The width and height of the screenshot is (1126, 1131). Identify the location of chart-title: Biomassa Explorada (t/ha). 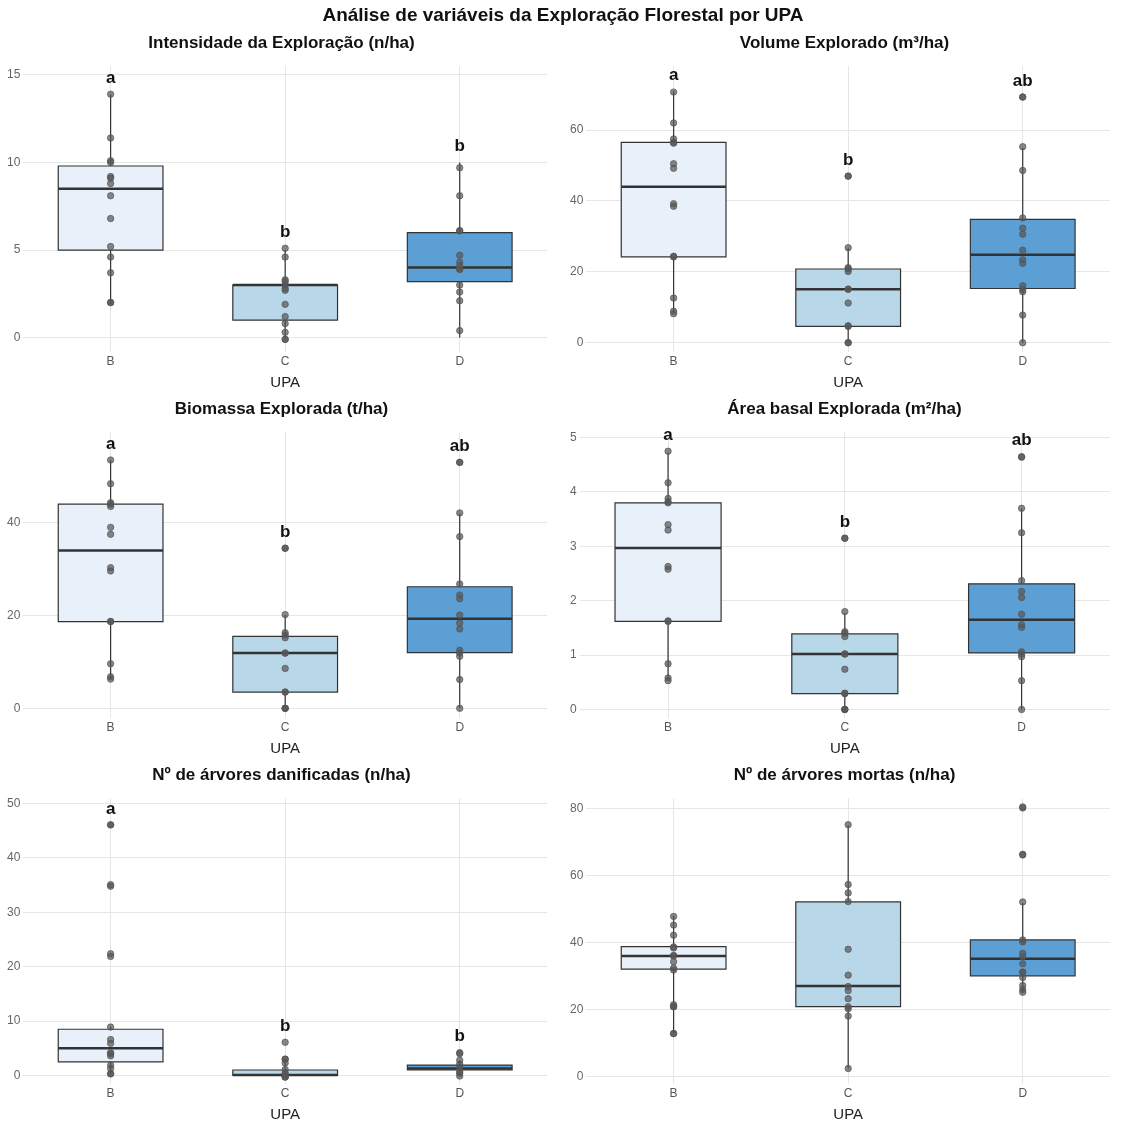
(281, 409).